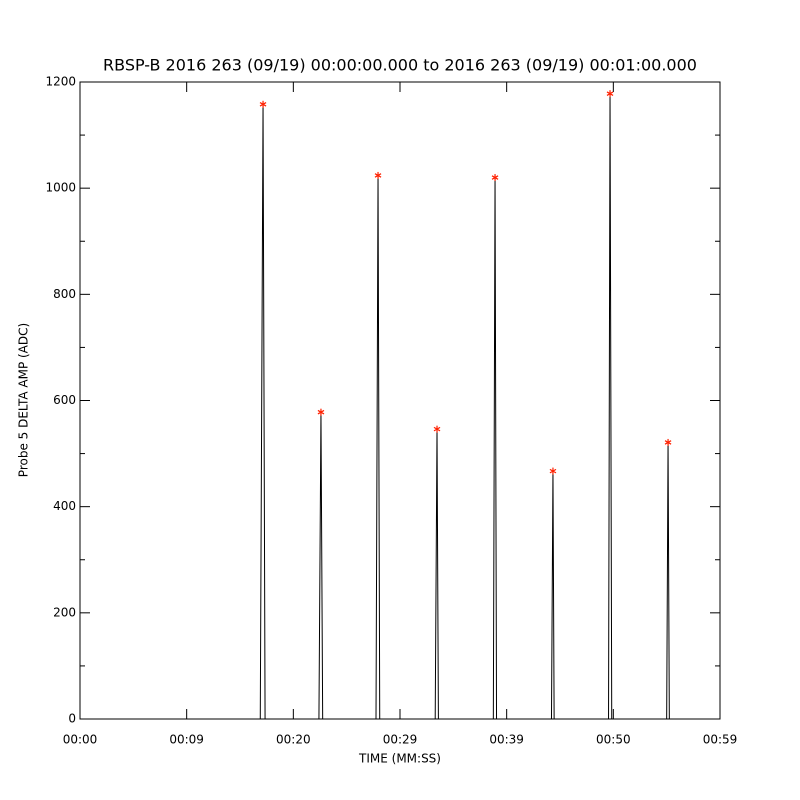  I want to click on x-tick-label: 00:29, so click(400, 740).